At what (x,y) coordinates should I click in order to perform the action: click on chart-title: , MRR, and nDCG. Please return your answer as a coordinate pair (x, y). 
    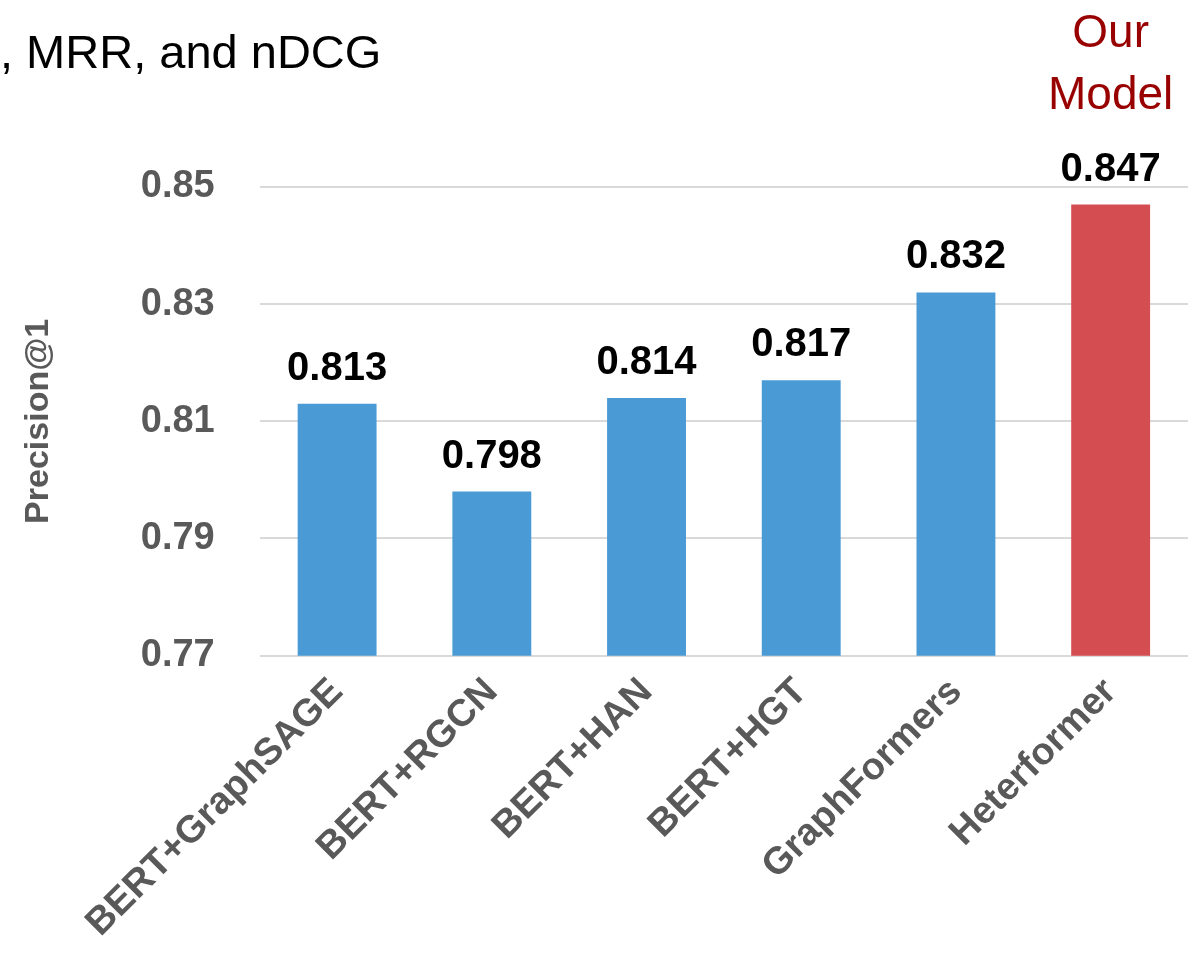
    Looking at the image, I should click on (191, 51).